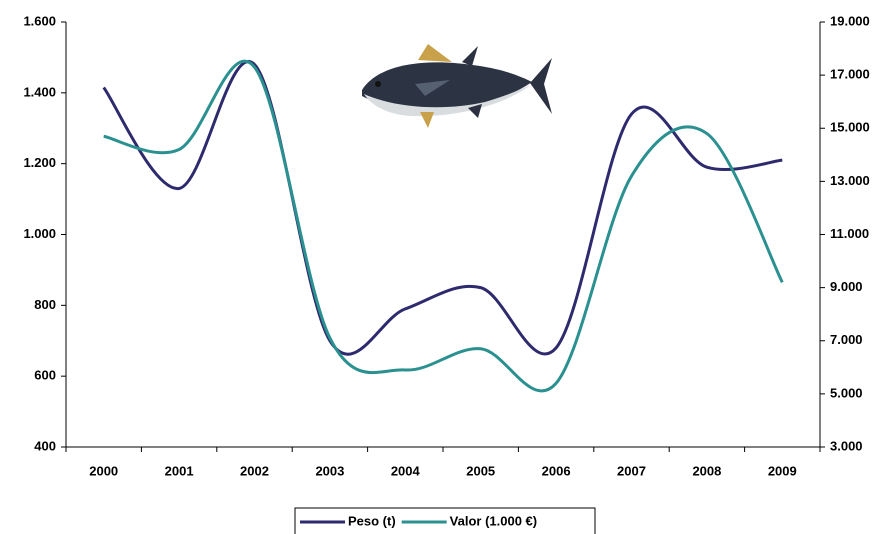 The image size is (887, 534). Describe the element at coordinates (846, 445) in the screenshot. I see `y2-tick-label: 3.000` at that location.